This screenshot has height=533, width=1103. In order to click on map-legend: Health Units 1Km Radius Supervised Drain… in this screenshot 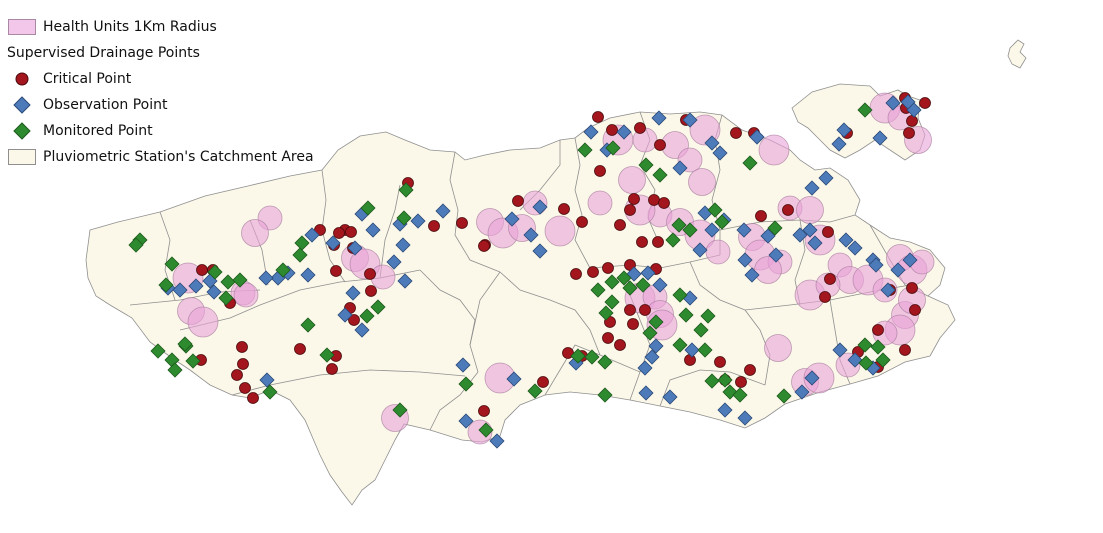, I will do `click(160, 92)`.